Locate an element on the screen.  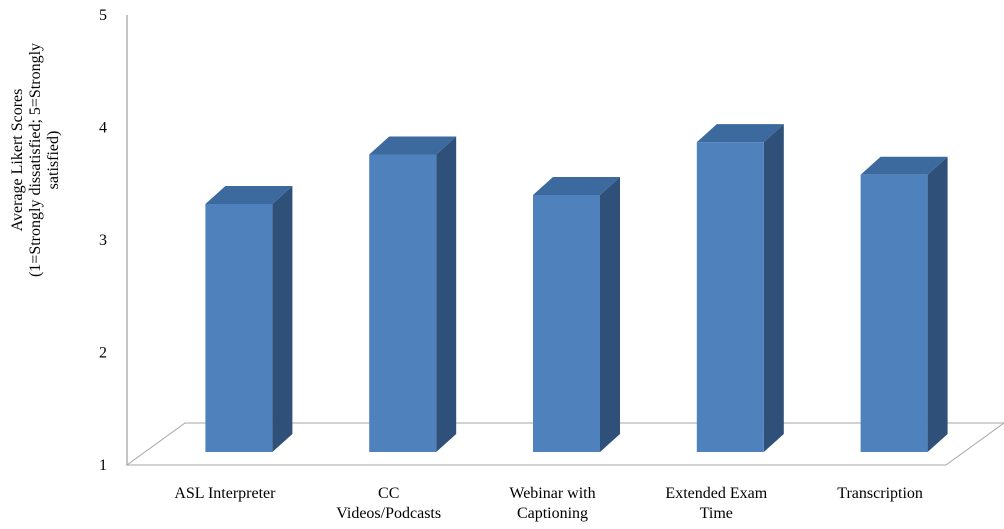
y-tick-label: 3 is located at coordinates (103, 240).